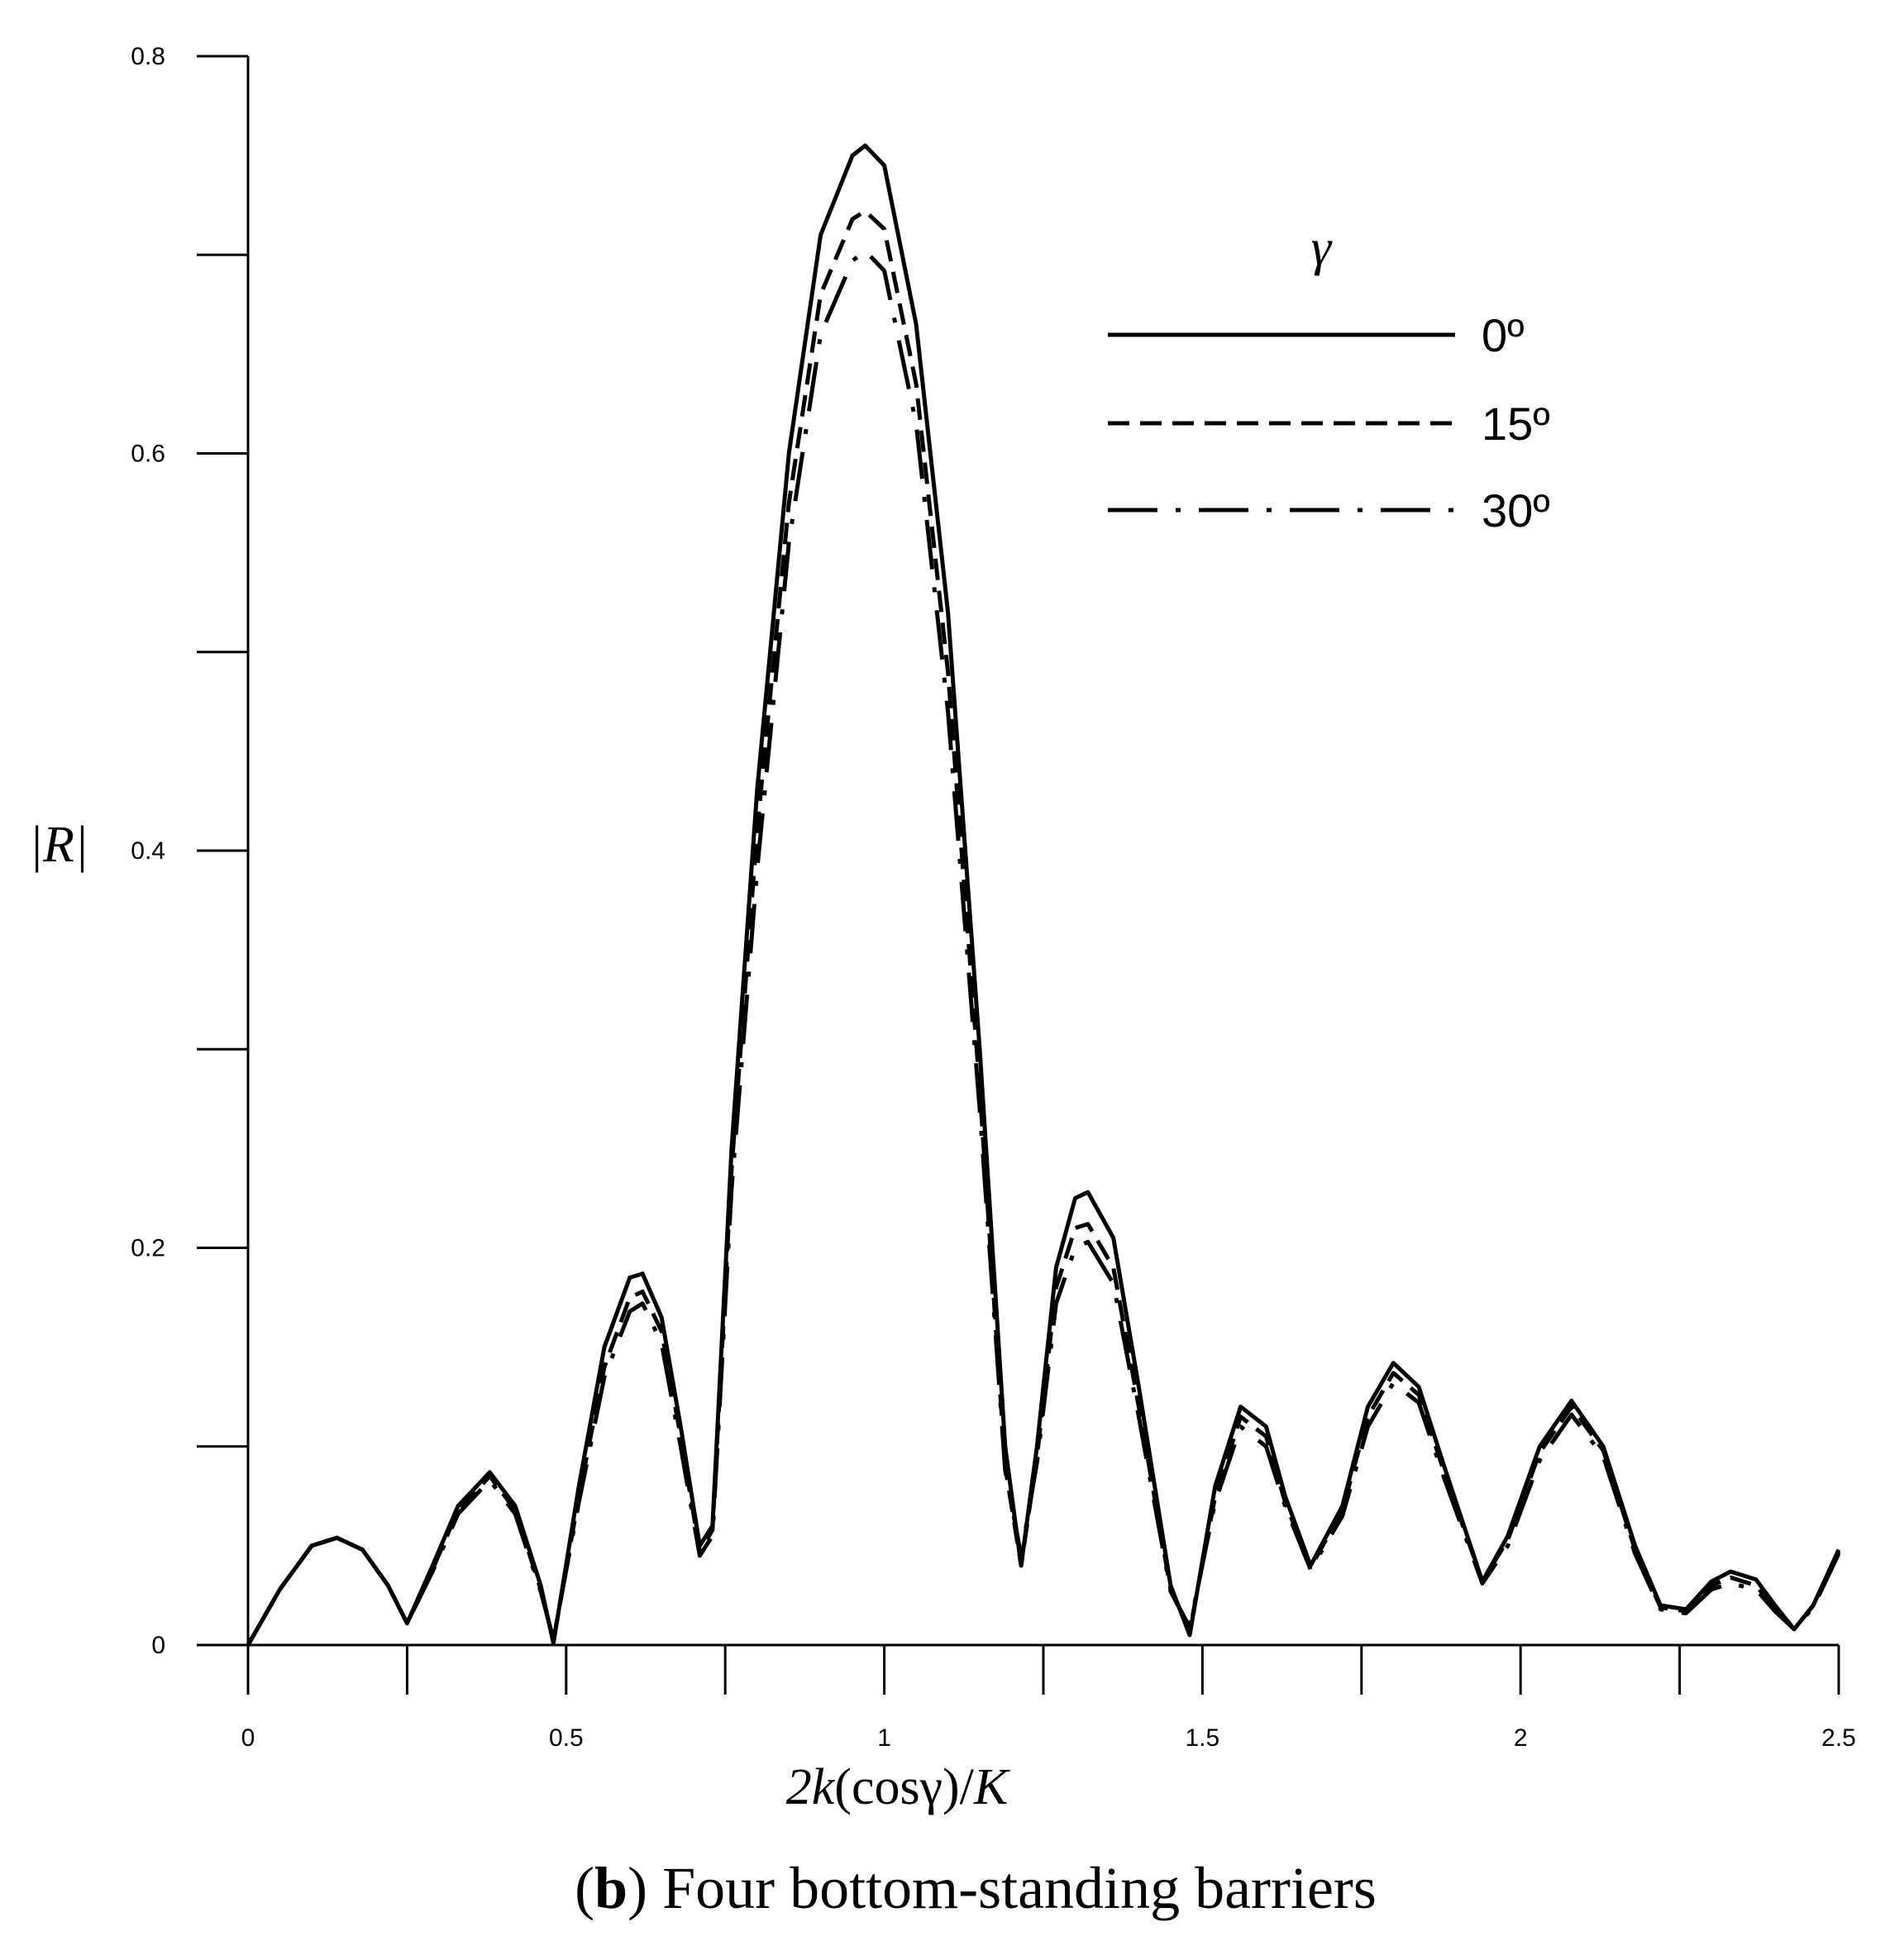 Image resolution: width=1885 pixels, height=1960 pixels. What do you see at coordinates (158, 1645) in the screenshot?
I see `y-tick-label: 0` at bounding box center [158, 1645].